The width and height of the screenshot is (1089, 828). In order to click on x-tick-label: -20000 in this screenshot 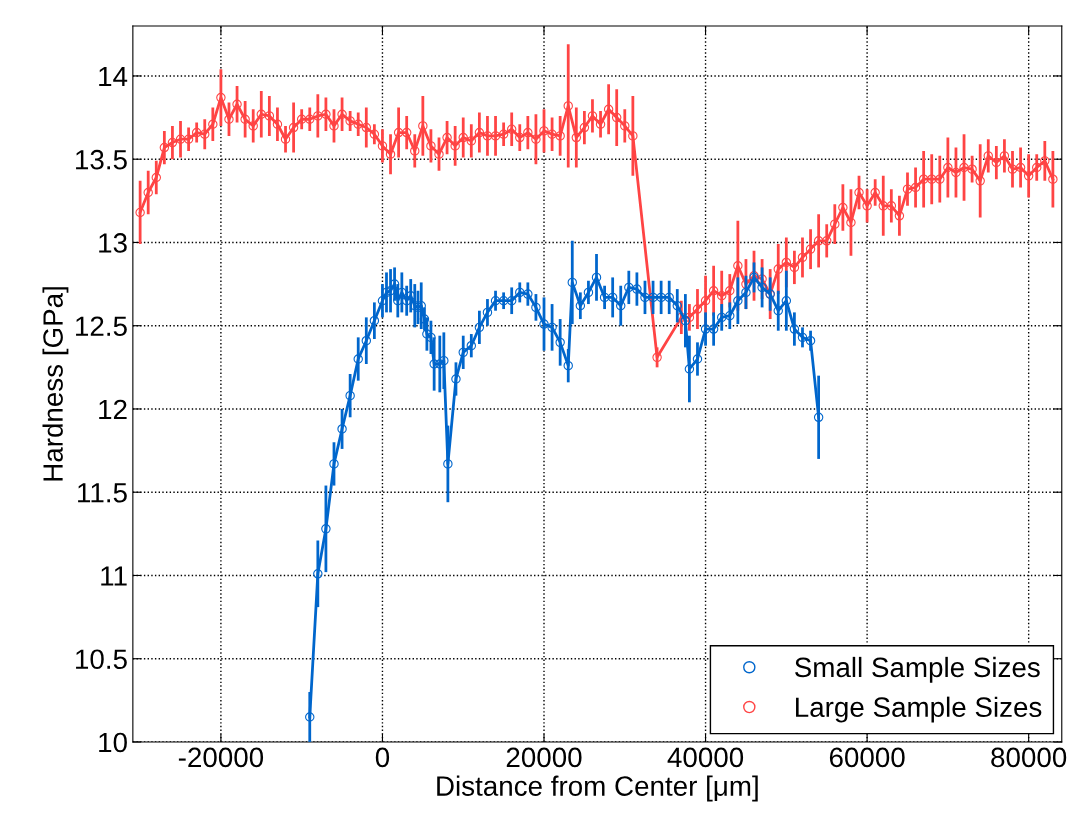, I will do `click(221, 757)`.